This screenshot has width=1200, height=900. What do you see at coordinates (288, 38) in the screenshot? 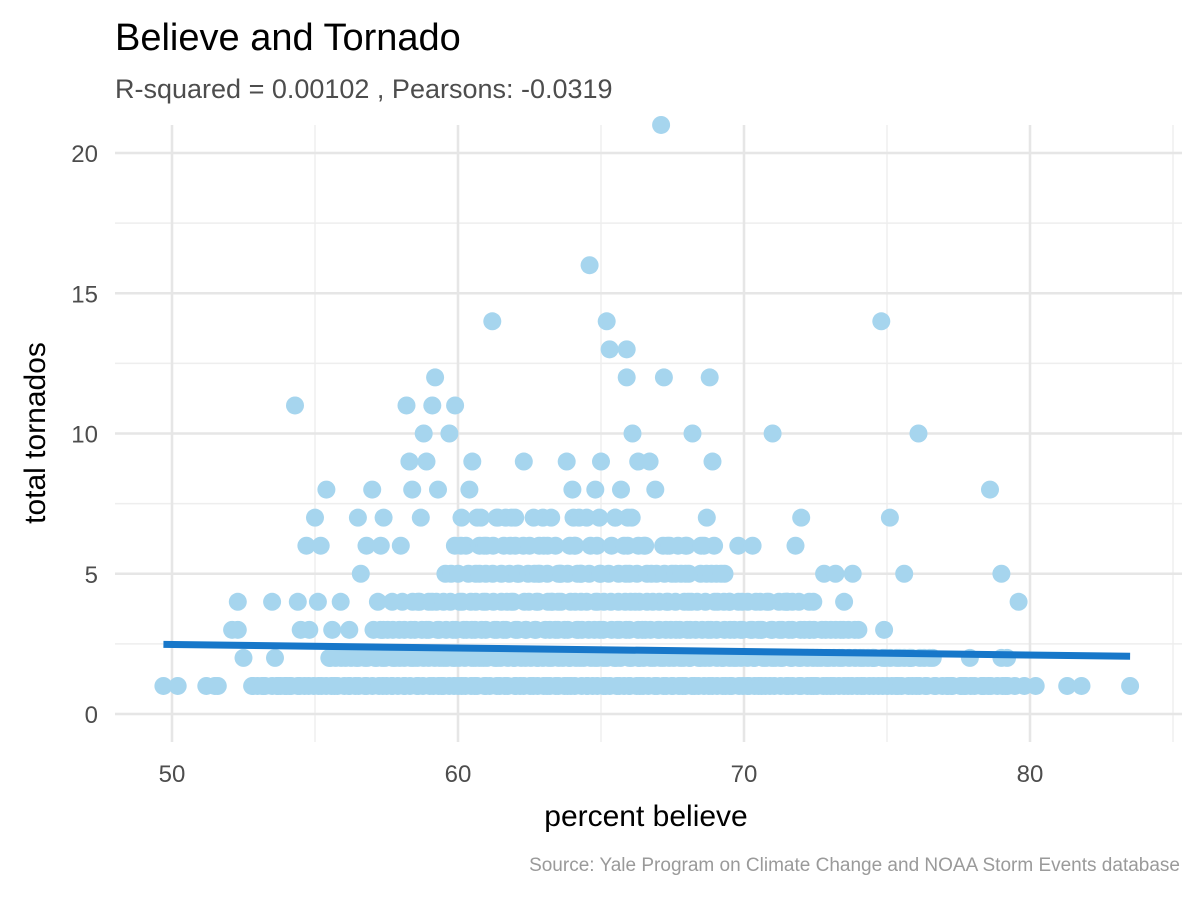
I see `chart-title: Believe and Tornado` at bounding box center [288, 38].